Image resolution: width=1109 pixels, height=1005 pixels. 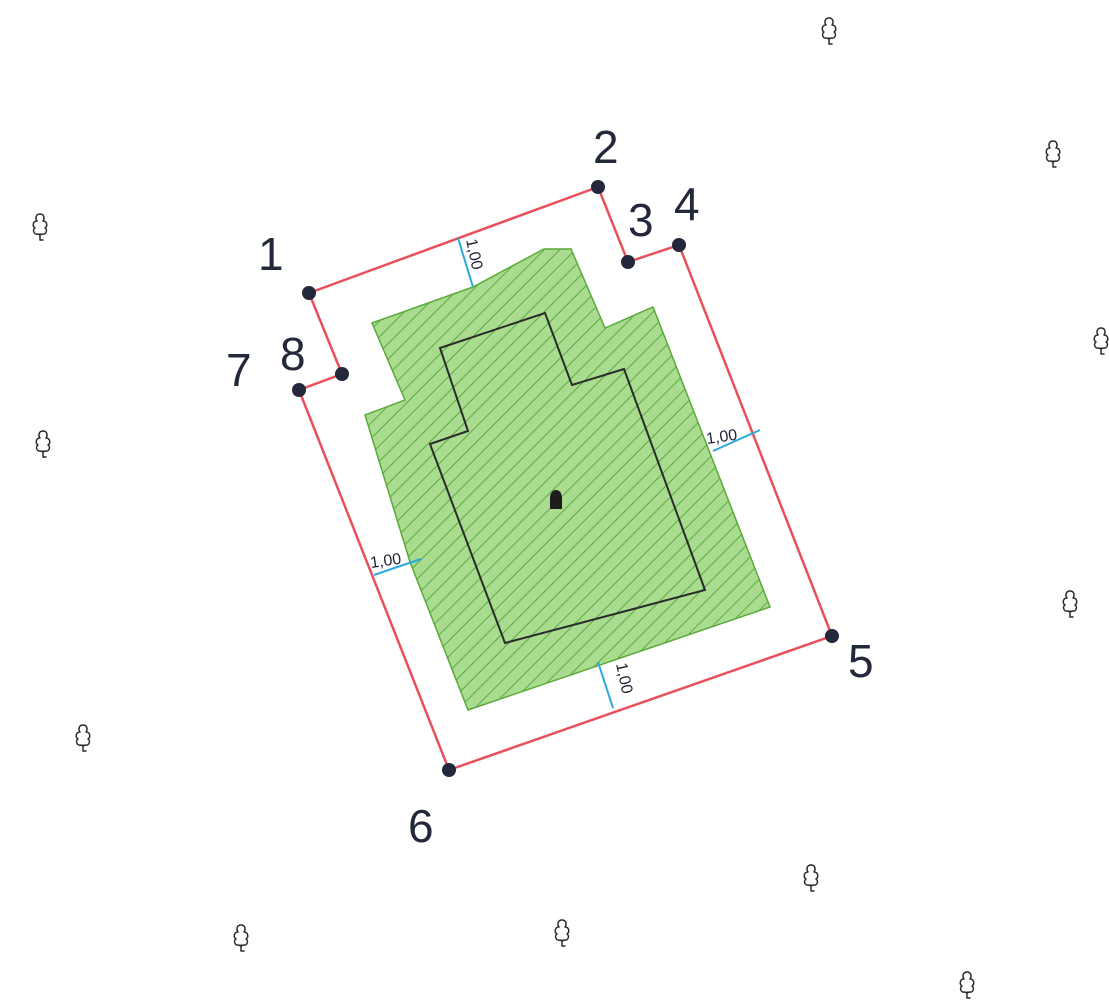 I want to click on dimension-line-top, so click(x=465, y=262).